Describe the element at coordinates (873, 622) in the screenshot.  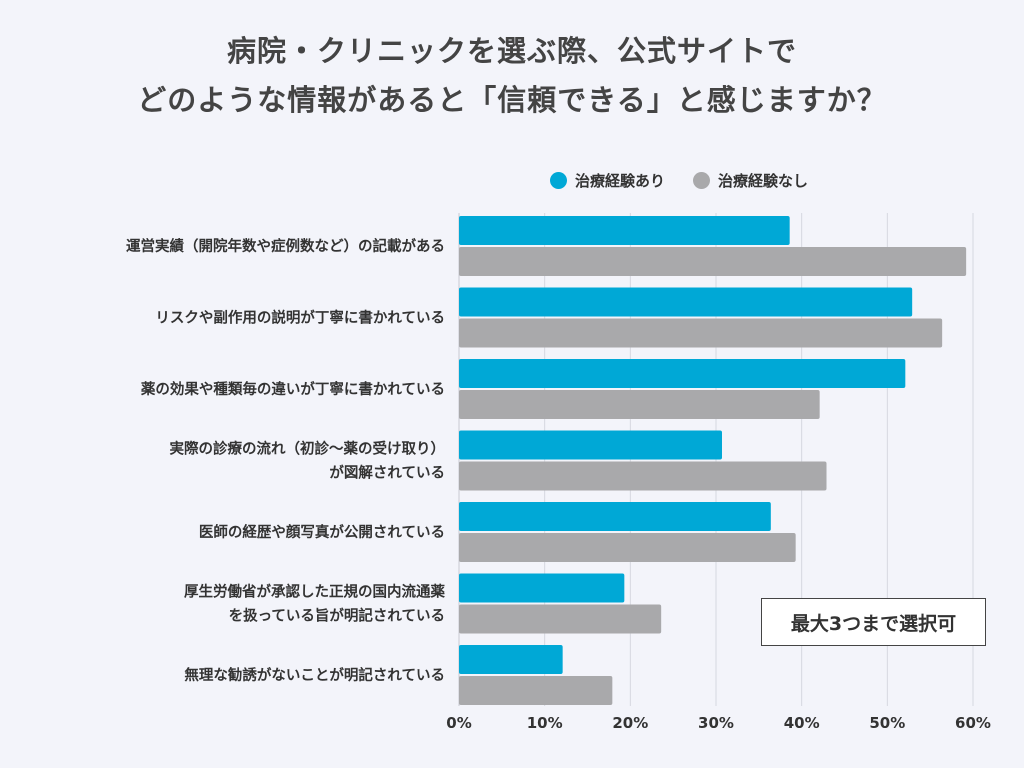
I see `note-box: 最大3つまで選択可` at that location.